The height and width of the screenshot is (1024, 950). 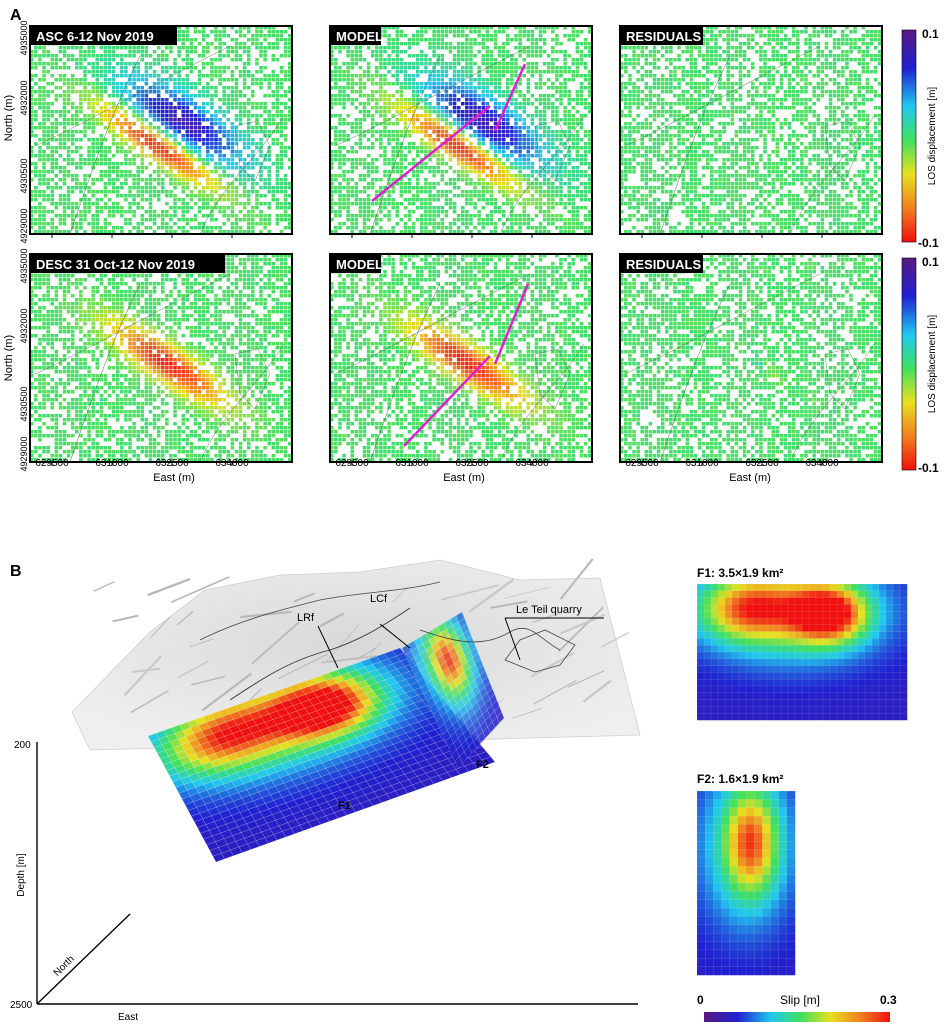 What do you see at coordinates (928, 243) in the screenshot?
I see `los-colorbar-top-min: -0.1` at bounding box center [928, 243].